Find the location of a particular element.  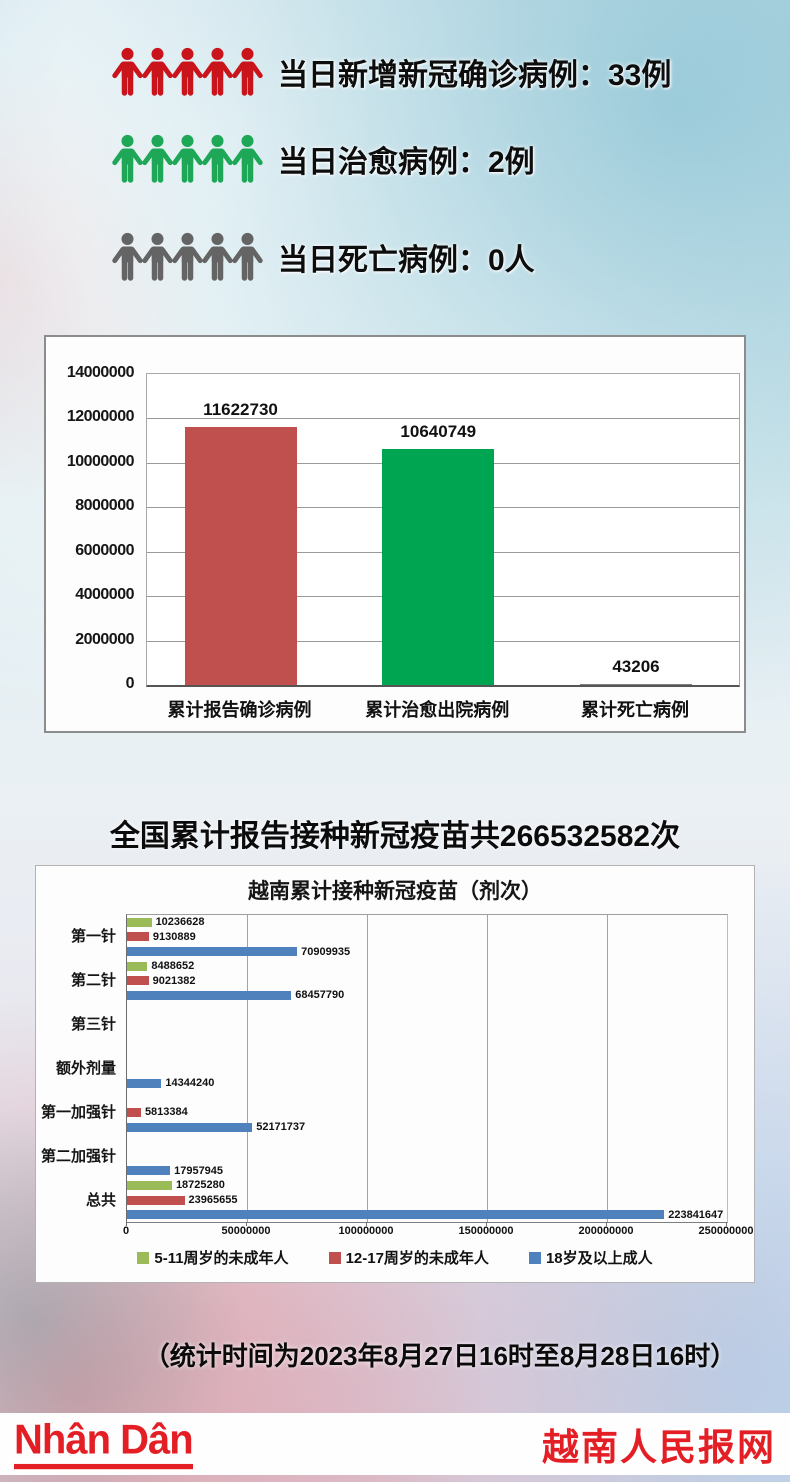

category-label: 额外剂量 is located at coordinates (85, 1068).